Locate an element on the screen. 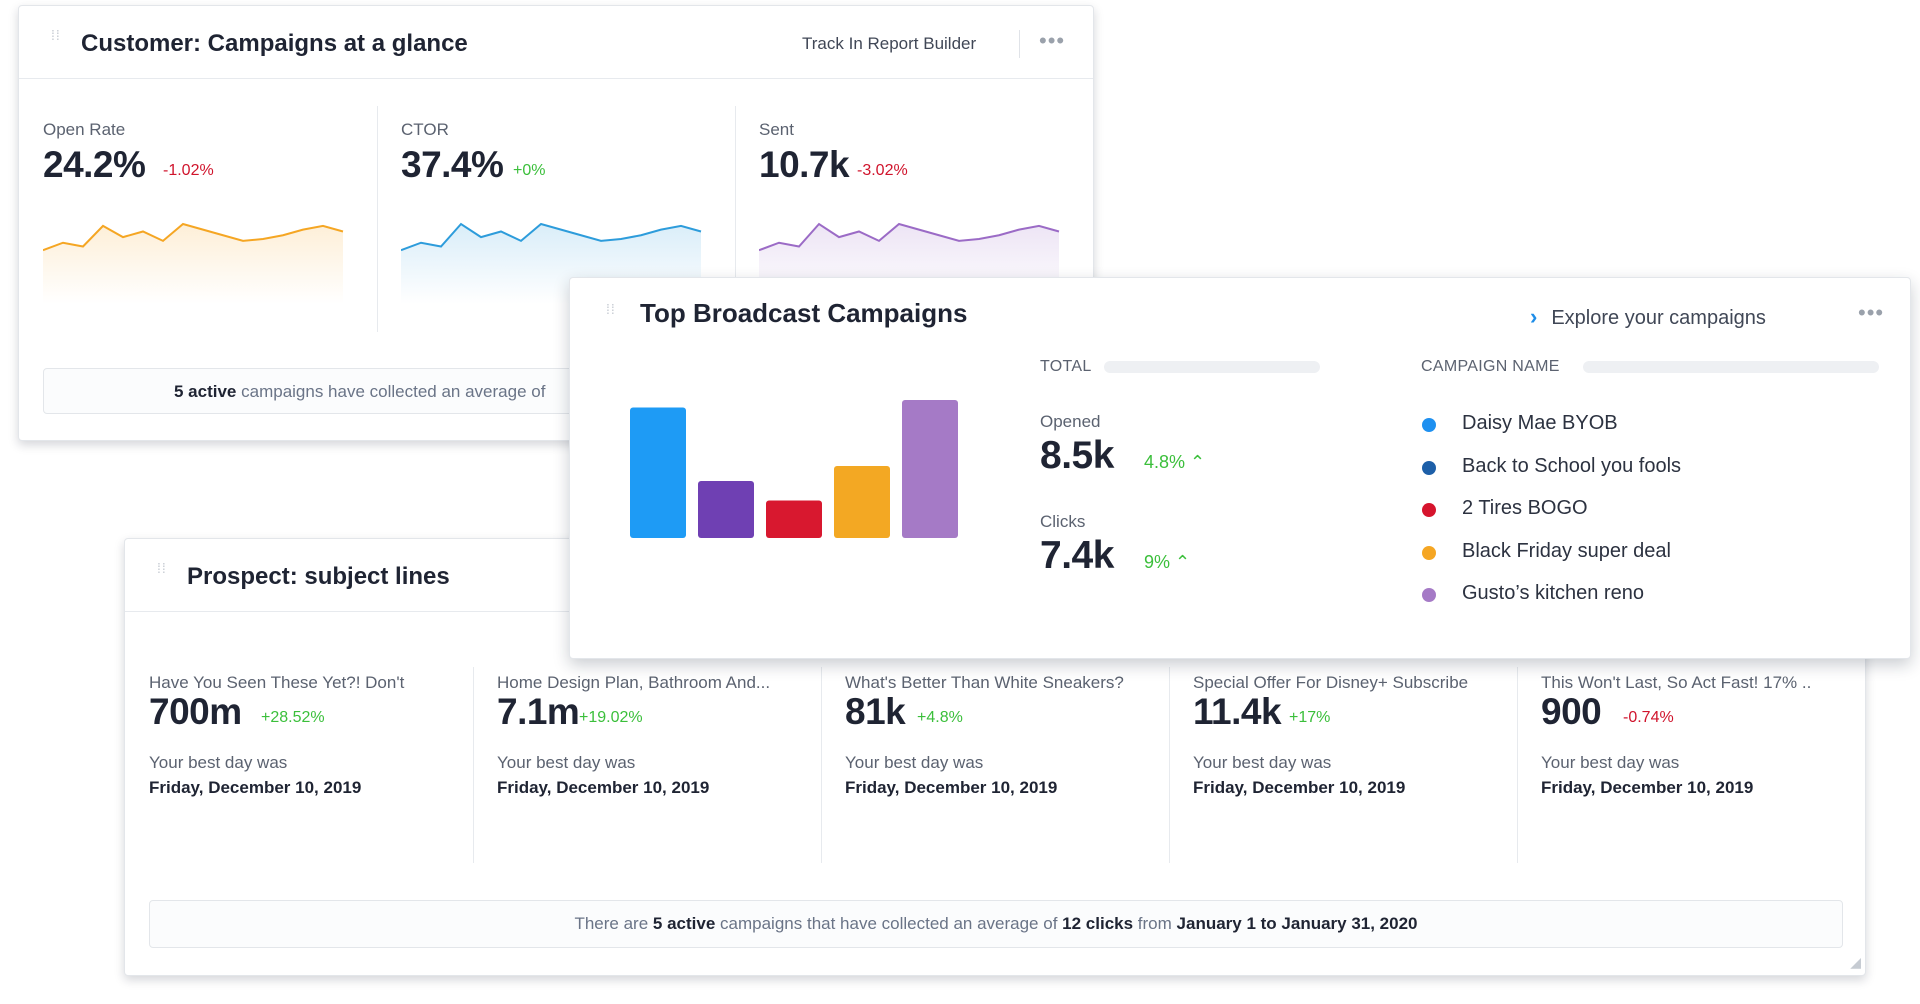 The height and width of the screenshot is (1004, 1920). sparkline-open-rate is located at coordinates (193, 263).